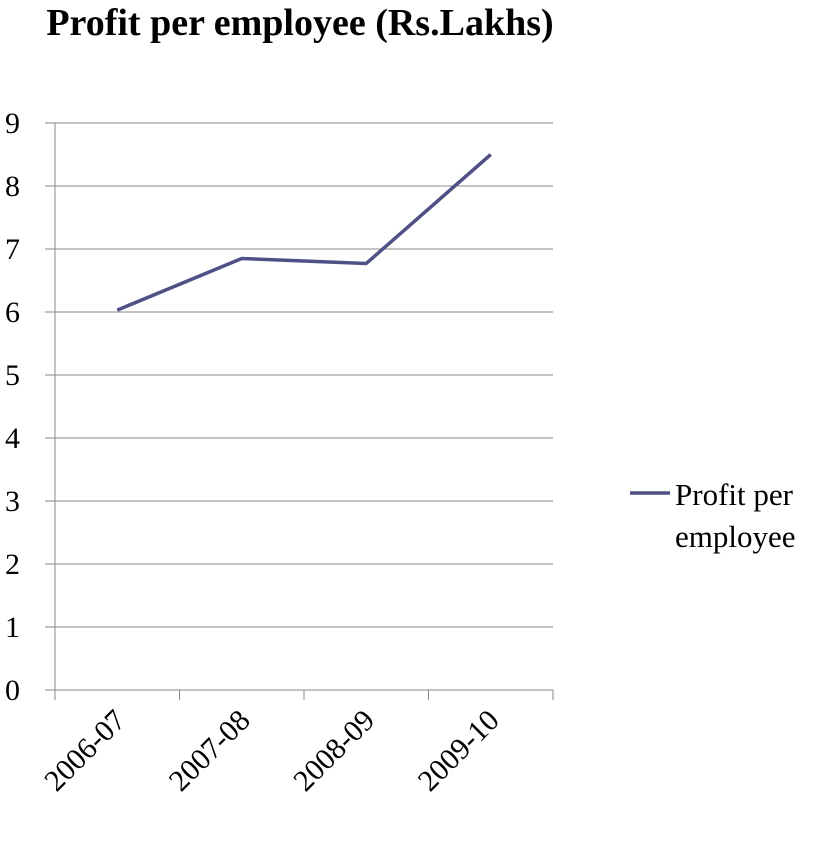 Image resolution: width=833 pixels, height=841 pixels. Describe the element at coordinates (12, 627) in the screenshot. I see `y-tick-label: 1` at that location.